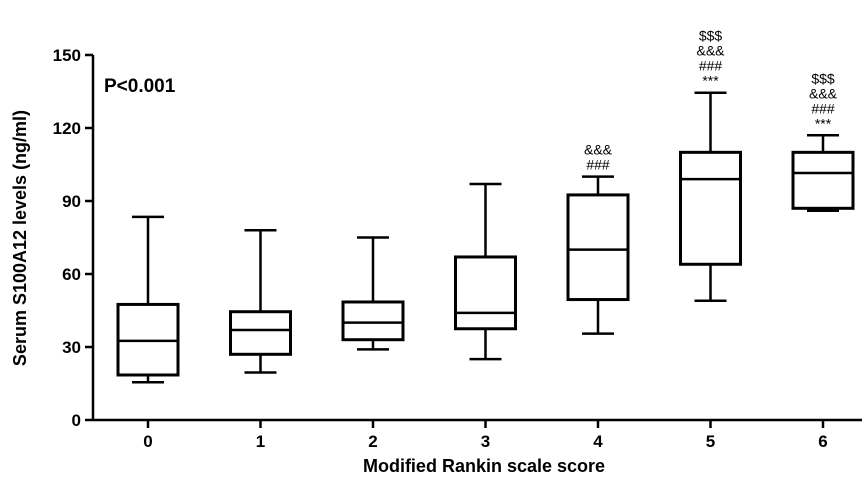 This screenshot has width=866, height=479. Describe the element at coordinates (20, 238) in the screenshot. I see `y-axis-title: Serum S100A12 levels (ng/ml)` at that location.